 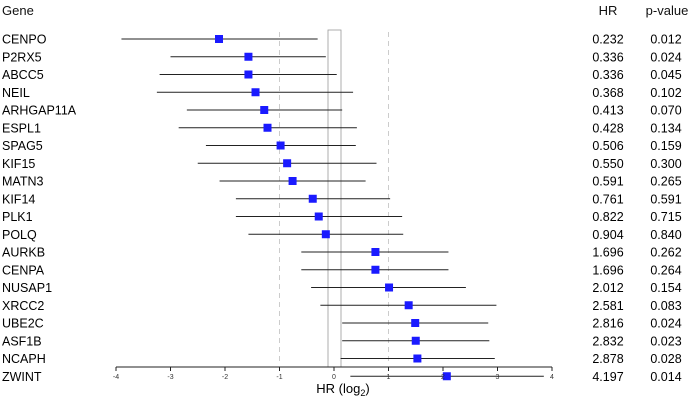 I want to click on hr-value: 0.506, so click(x=607, y=146).